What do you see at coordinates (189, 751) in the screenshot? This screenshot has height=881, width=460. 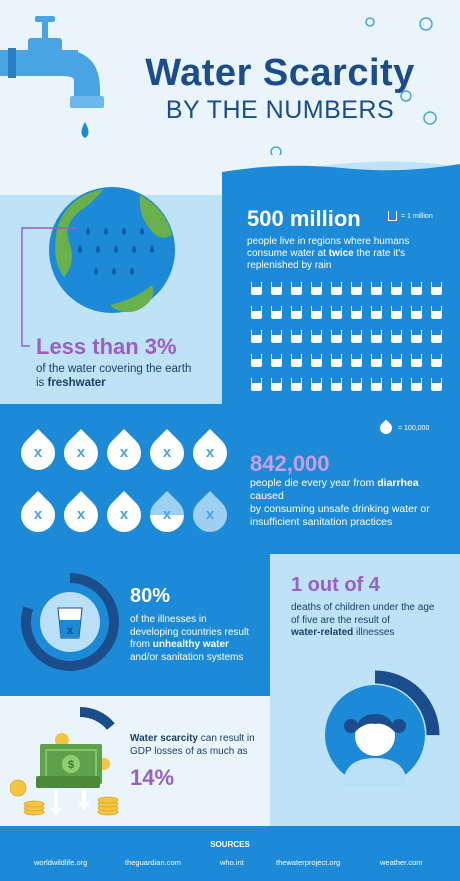 I see `gdp-desc-line2: GDP losses of as much as` at bounding box center [189, 751].